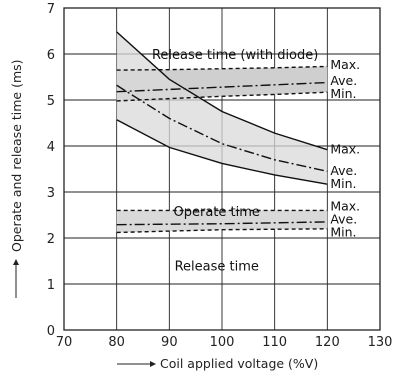  What do you see at coordinates (51, 55) in the screenshot?
I see `y-tick-label: 6` at bounding box center [51, 55].